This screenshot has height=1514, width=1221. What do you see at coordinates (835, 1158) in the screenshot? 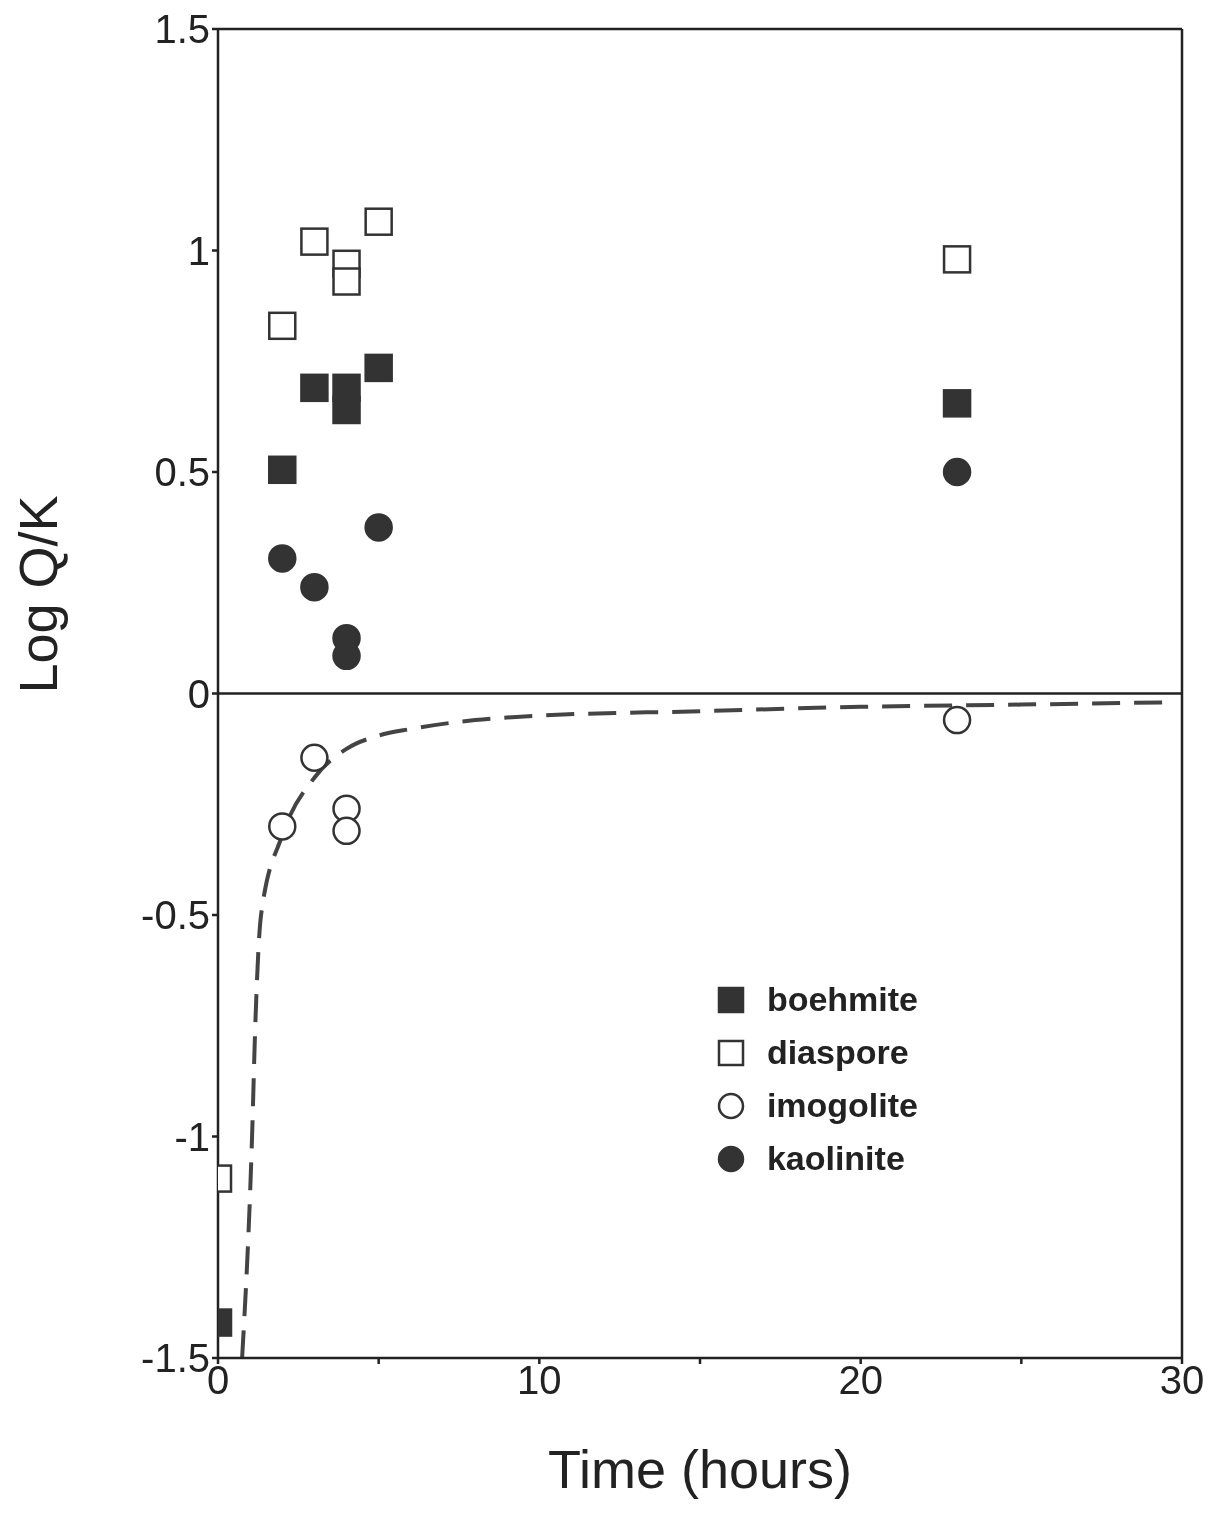
I see `legend-label: kaolinite` at bounding box center [835, 1158].